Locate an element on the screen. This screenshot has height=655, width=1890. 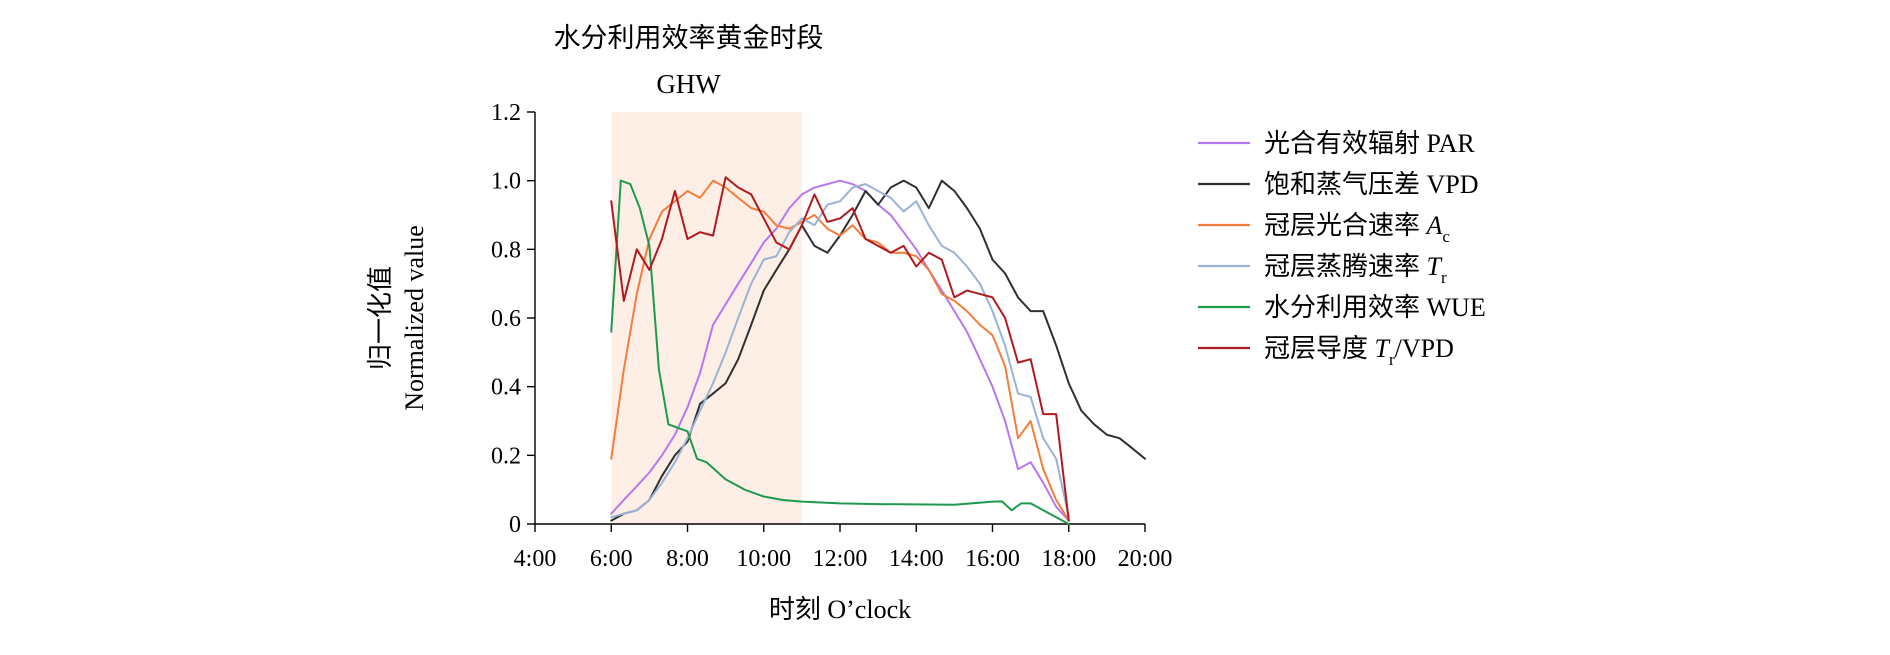
y-tick-label: 1.2 is located at coordinates (506, 113).